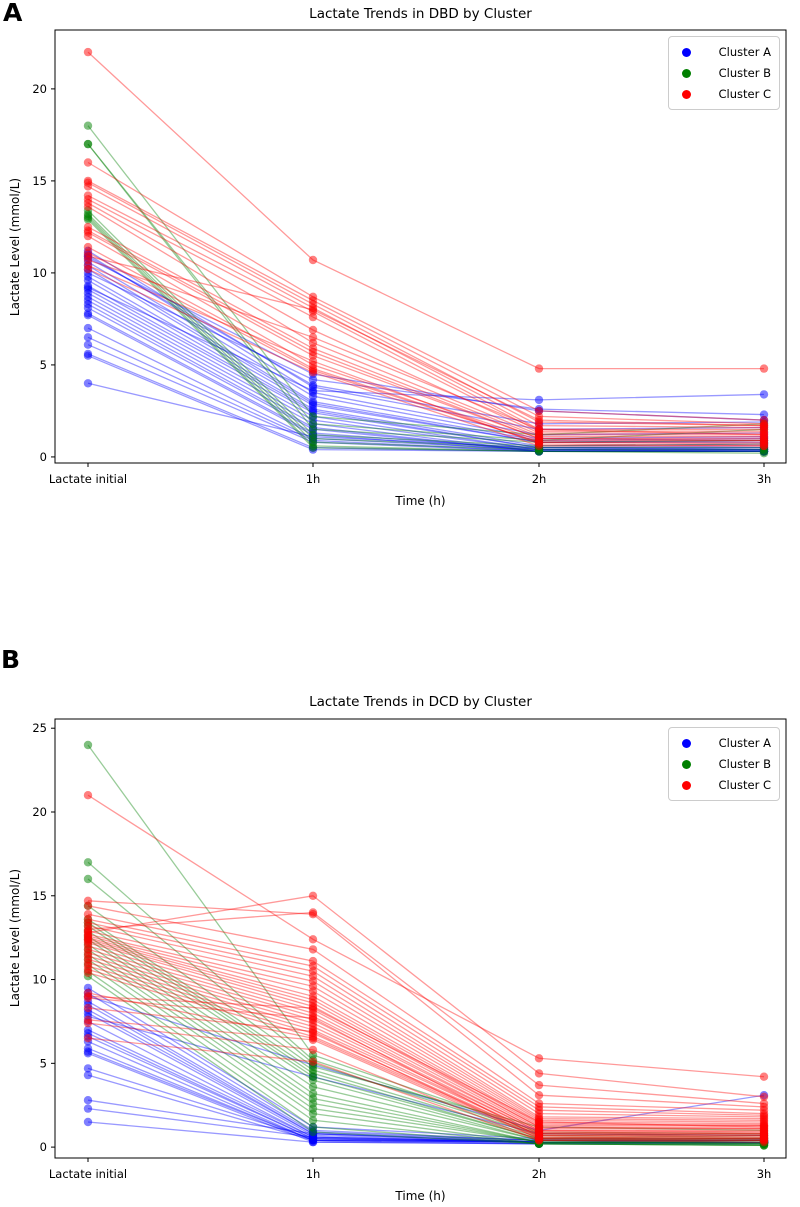 This screenshot has height=1207, width=800. I want to click on legend-label-cluster-a: Cluster A, so click(744, 52).